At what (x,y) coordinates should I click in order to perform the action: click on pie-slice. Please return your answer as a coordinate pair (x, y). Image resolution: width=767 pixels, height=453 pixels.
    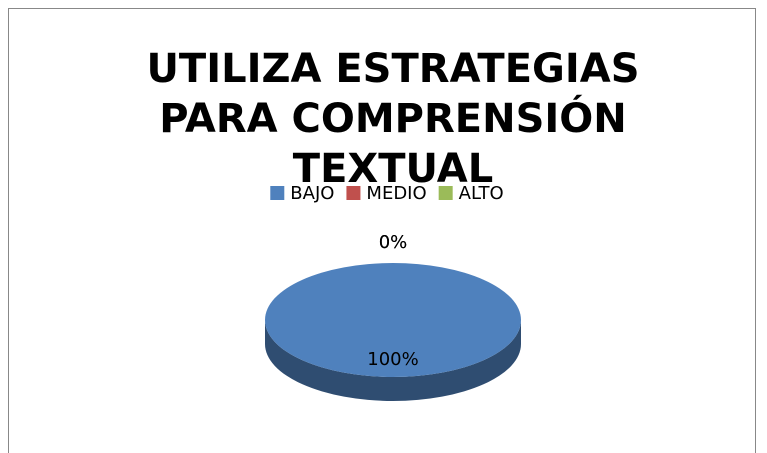
    Looking at the image, I should click on (393, 320).